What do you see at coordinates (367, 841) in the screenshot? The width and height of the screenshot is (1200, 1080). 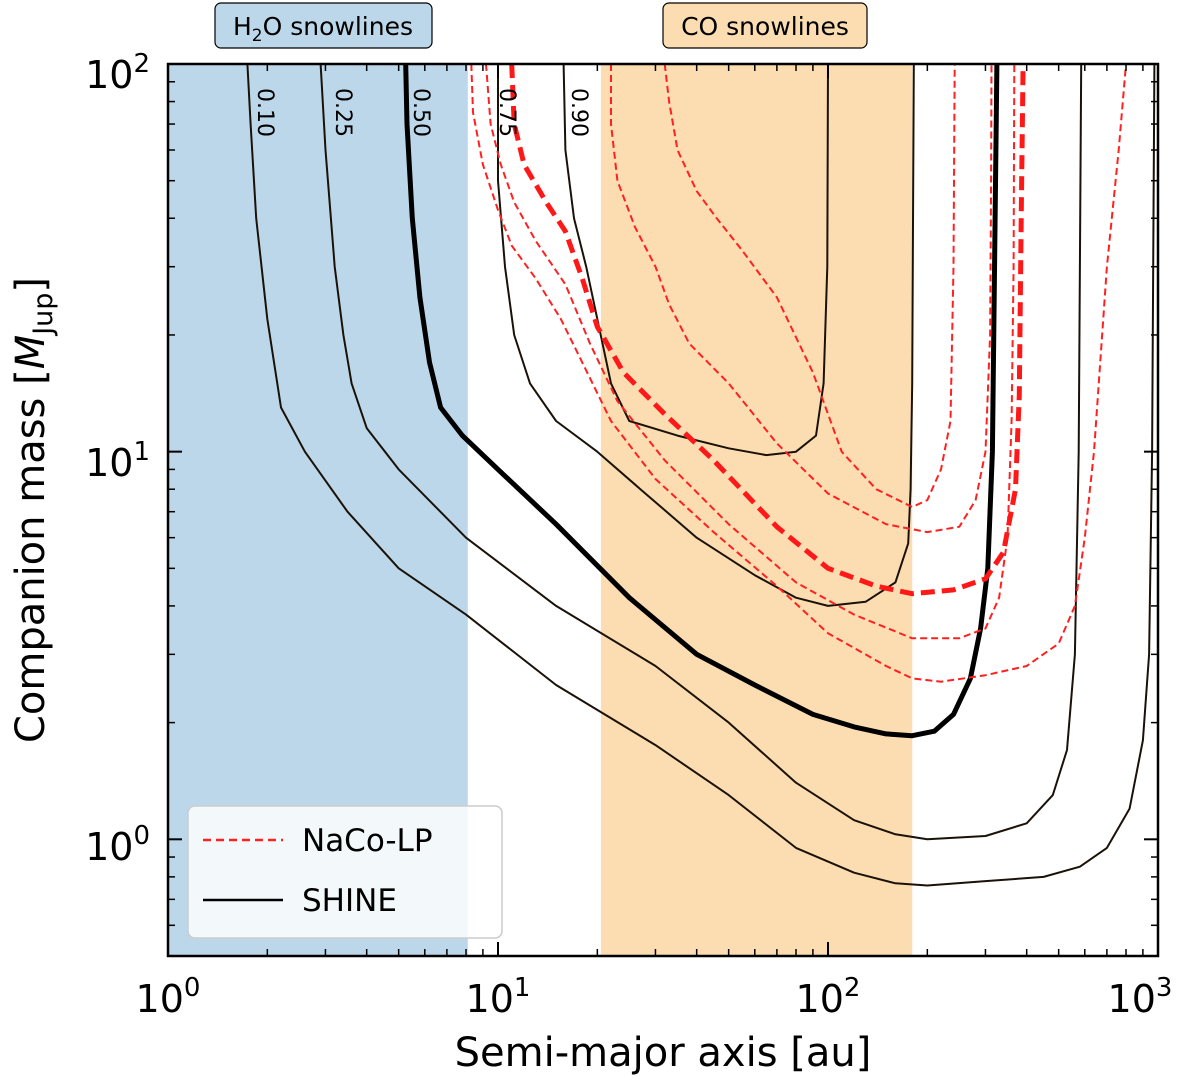 I see `legend-naco-label: NaCo-LP` at bounding box center [367, 841].